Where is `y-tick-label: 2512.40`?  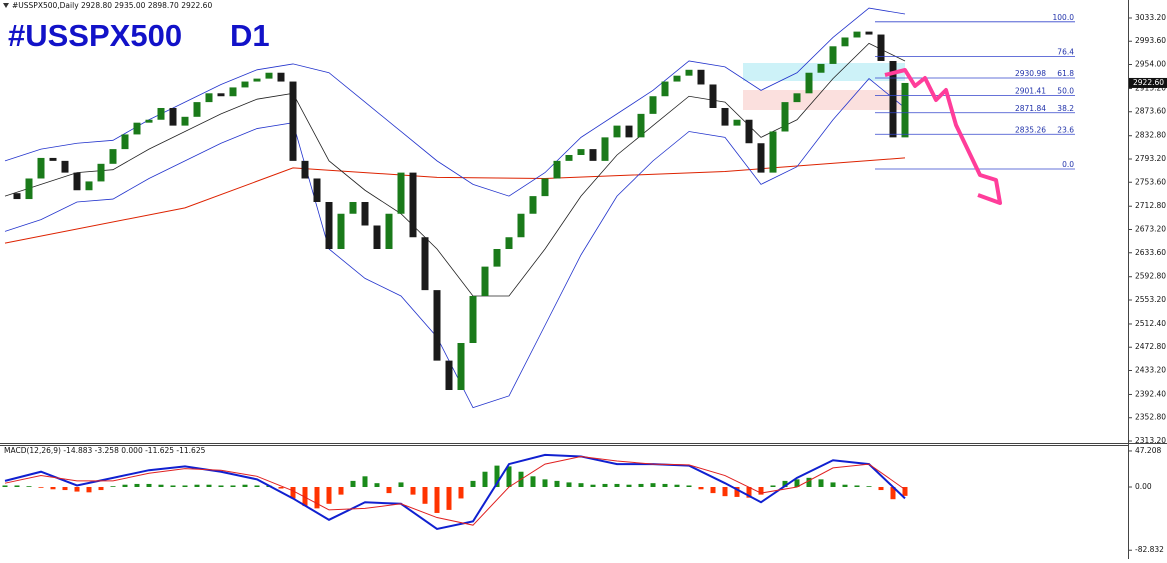 y-tick-label: 2512.40 is located at coordinates (1150, 323).